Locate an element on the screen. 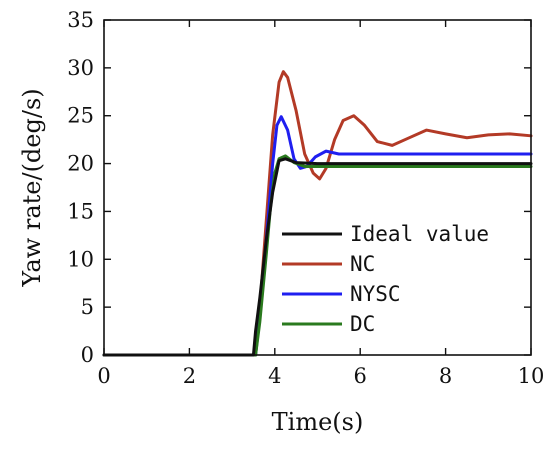 The image size is (550, 449). y-tick-label: 5 is located at coordinates (87, 307).